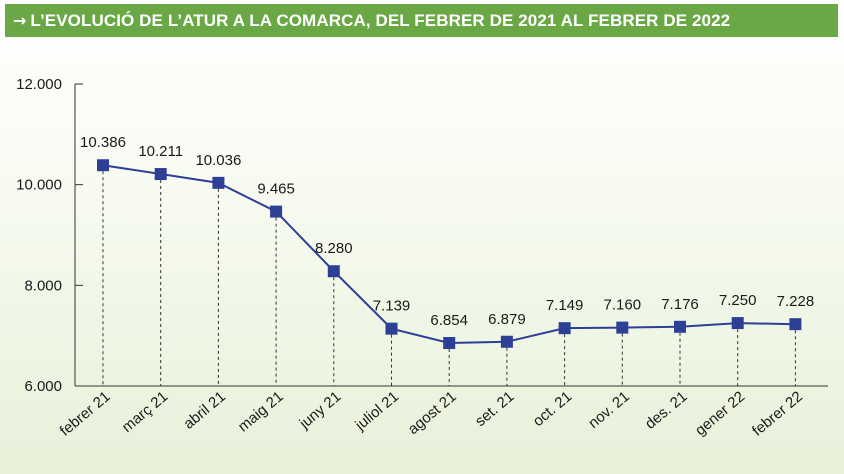 This screenshot has height=474, width=844. Describe the element at coordinates (494, 409) in the screenshot. I see `x-tick-label: set. 21` at that location.